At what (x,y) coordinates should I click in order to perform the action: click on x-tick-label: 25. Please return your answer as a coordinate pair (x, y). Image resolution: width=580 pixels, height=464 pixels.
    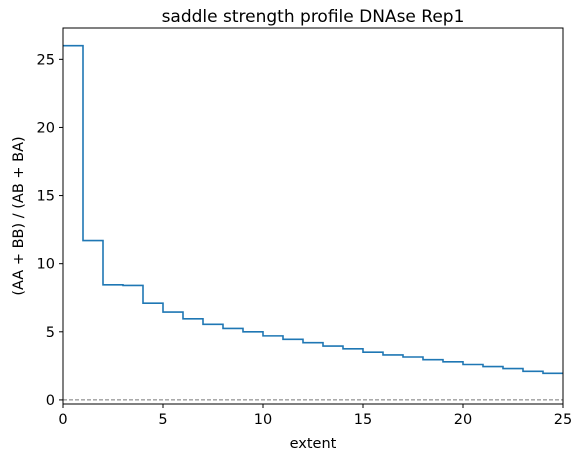
    Looking at the image, I should click on (563, 420).